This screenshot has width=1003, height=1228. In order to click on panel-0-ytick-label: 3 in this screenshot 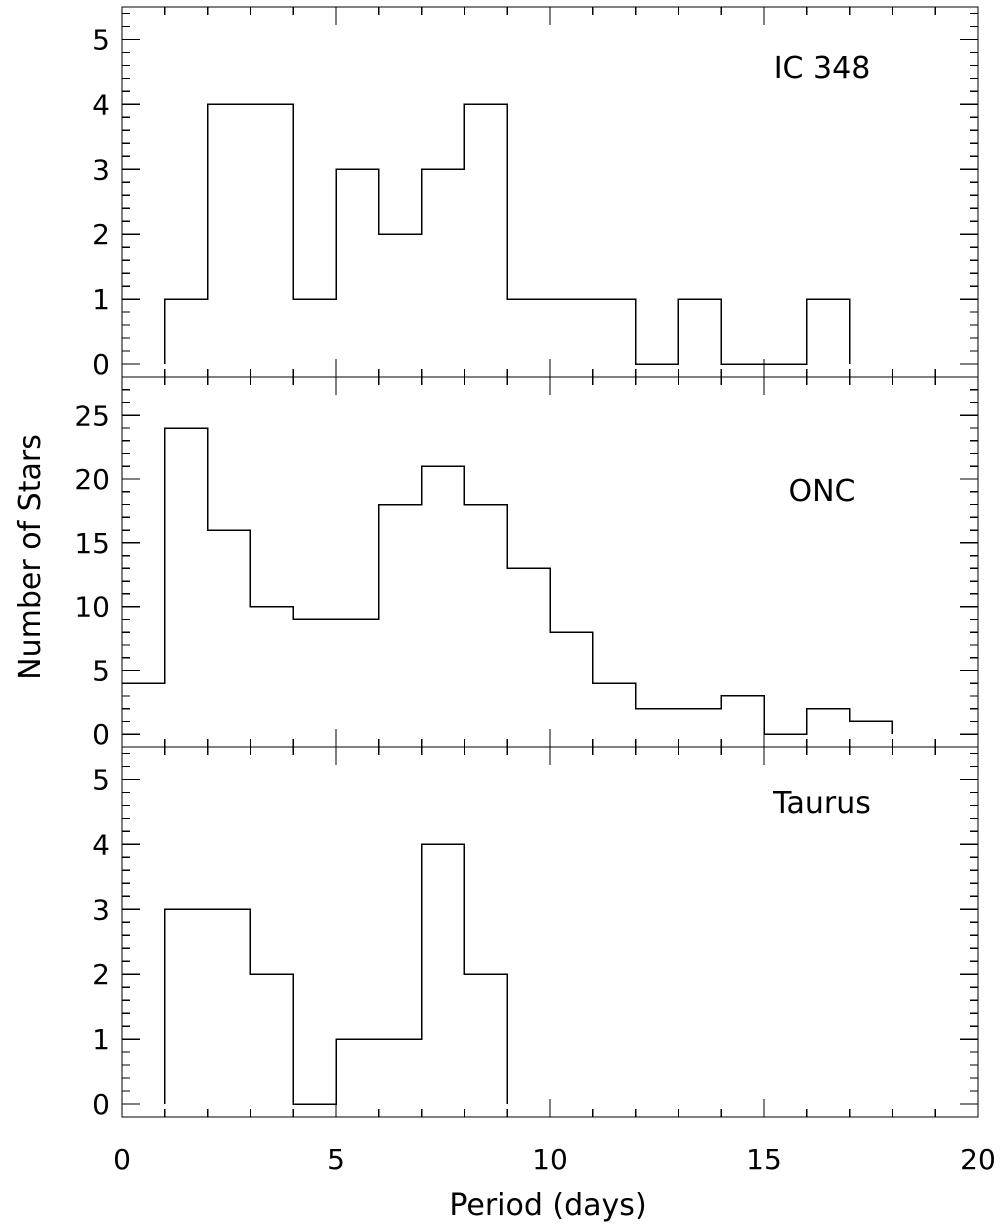, I will do `click(101, 169)`.